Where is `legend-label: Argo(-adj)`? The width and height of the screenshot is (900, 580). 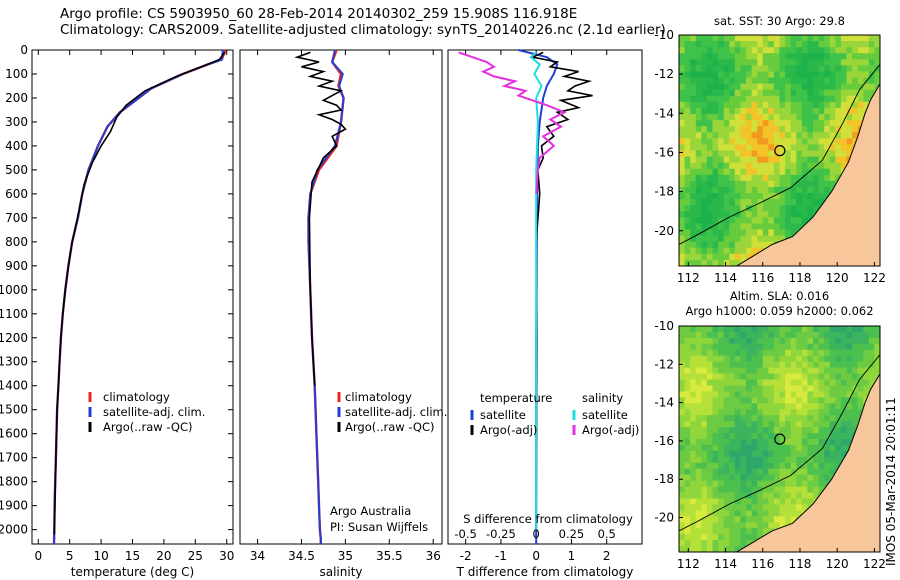 legend-label: Argo(-adj) is located at coordinates (610, 430).